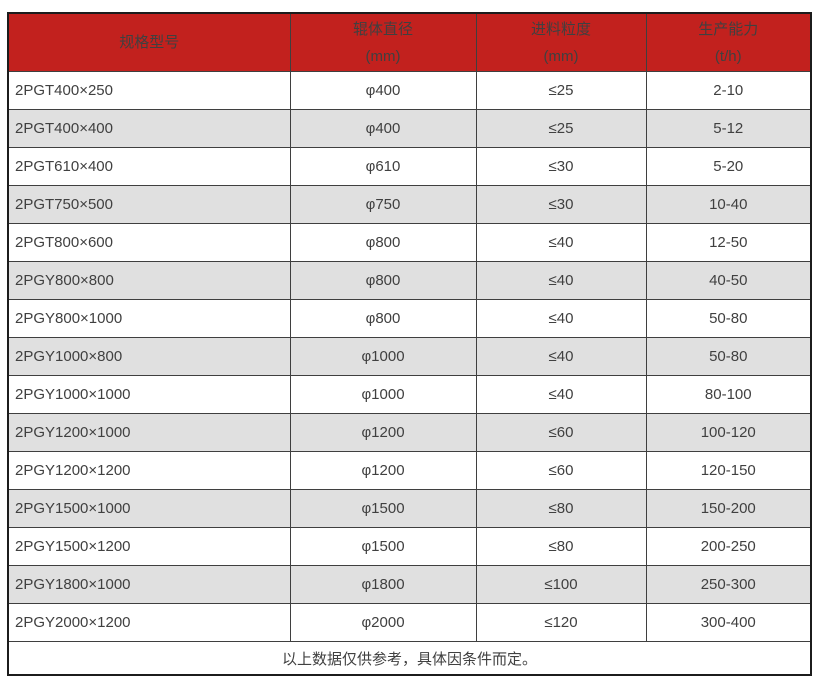 The height and width of the screenshot is (689, 816). I want to click on capacity-cell: 300-400, so click(728, 622).